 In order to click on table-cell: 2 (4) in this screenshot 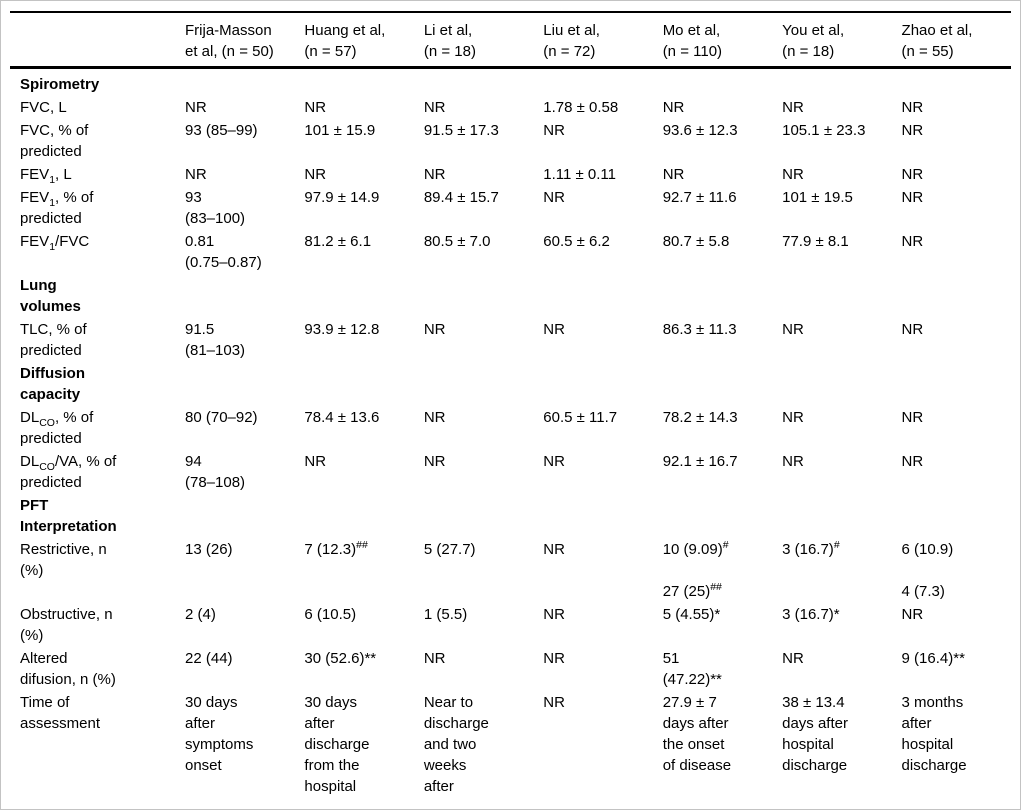, I will do `click(200, 614)`.